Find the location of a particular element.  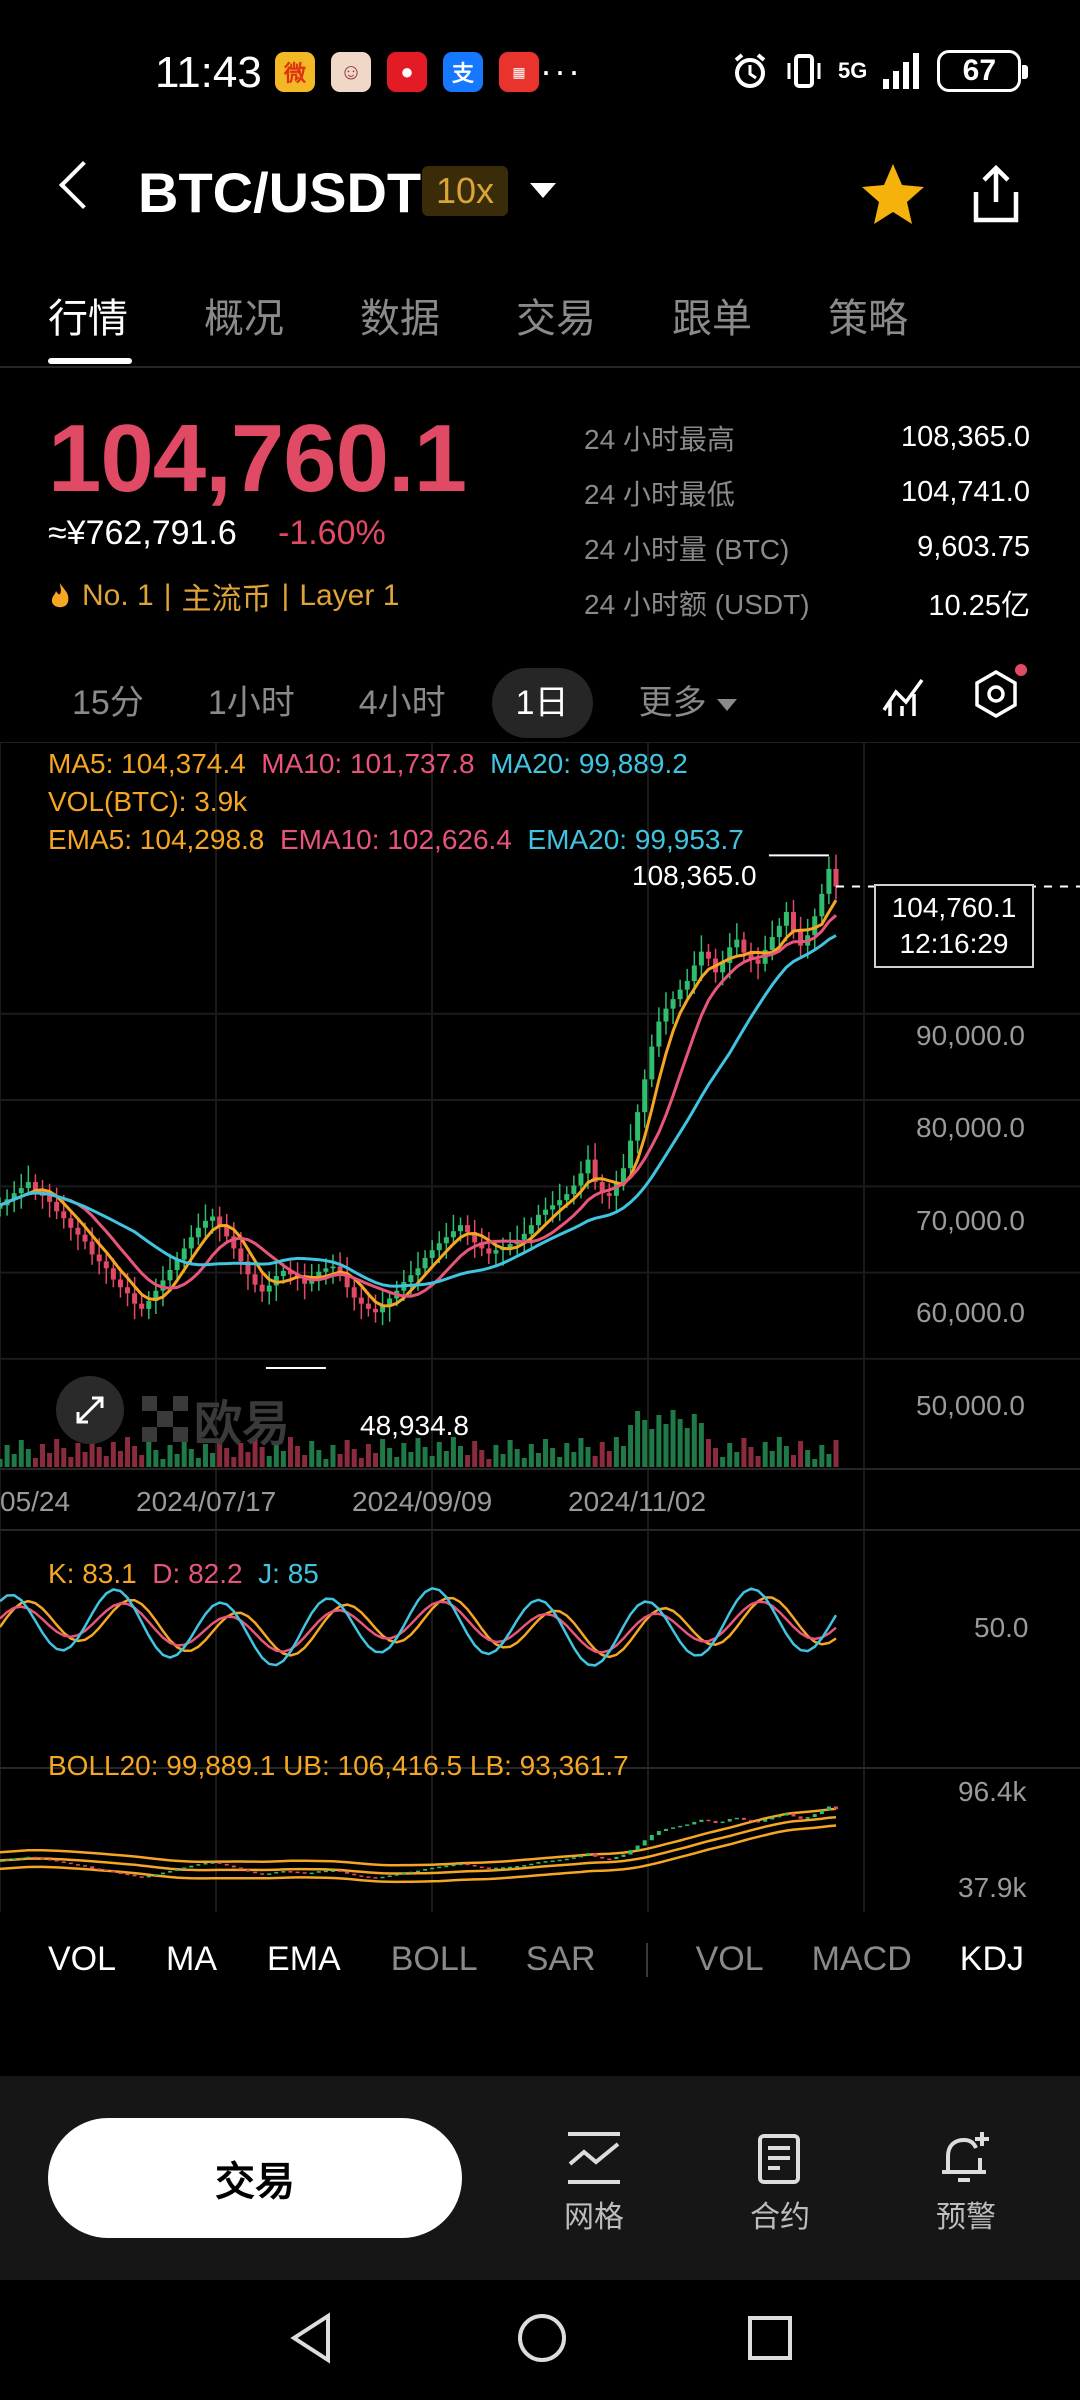

nav-recents-icon is located at coordinates (770, 2338).